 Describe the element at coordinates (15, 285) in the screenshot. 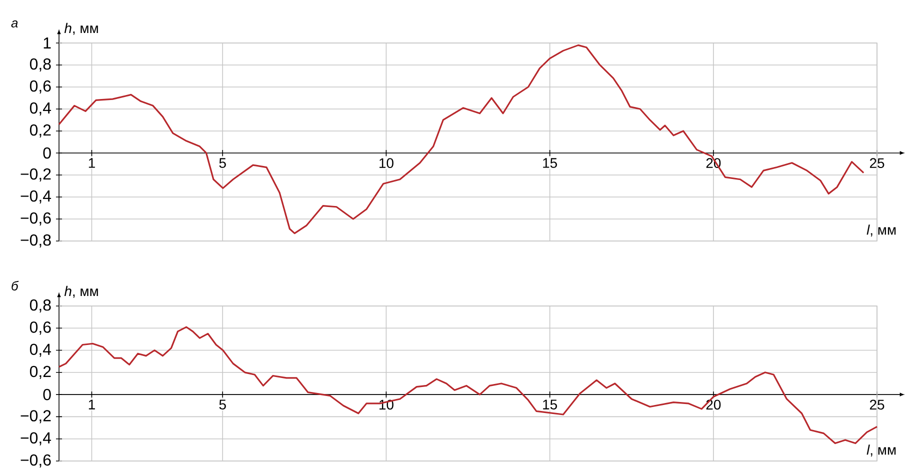

I see `chart-title: б` at that location.